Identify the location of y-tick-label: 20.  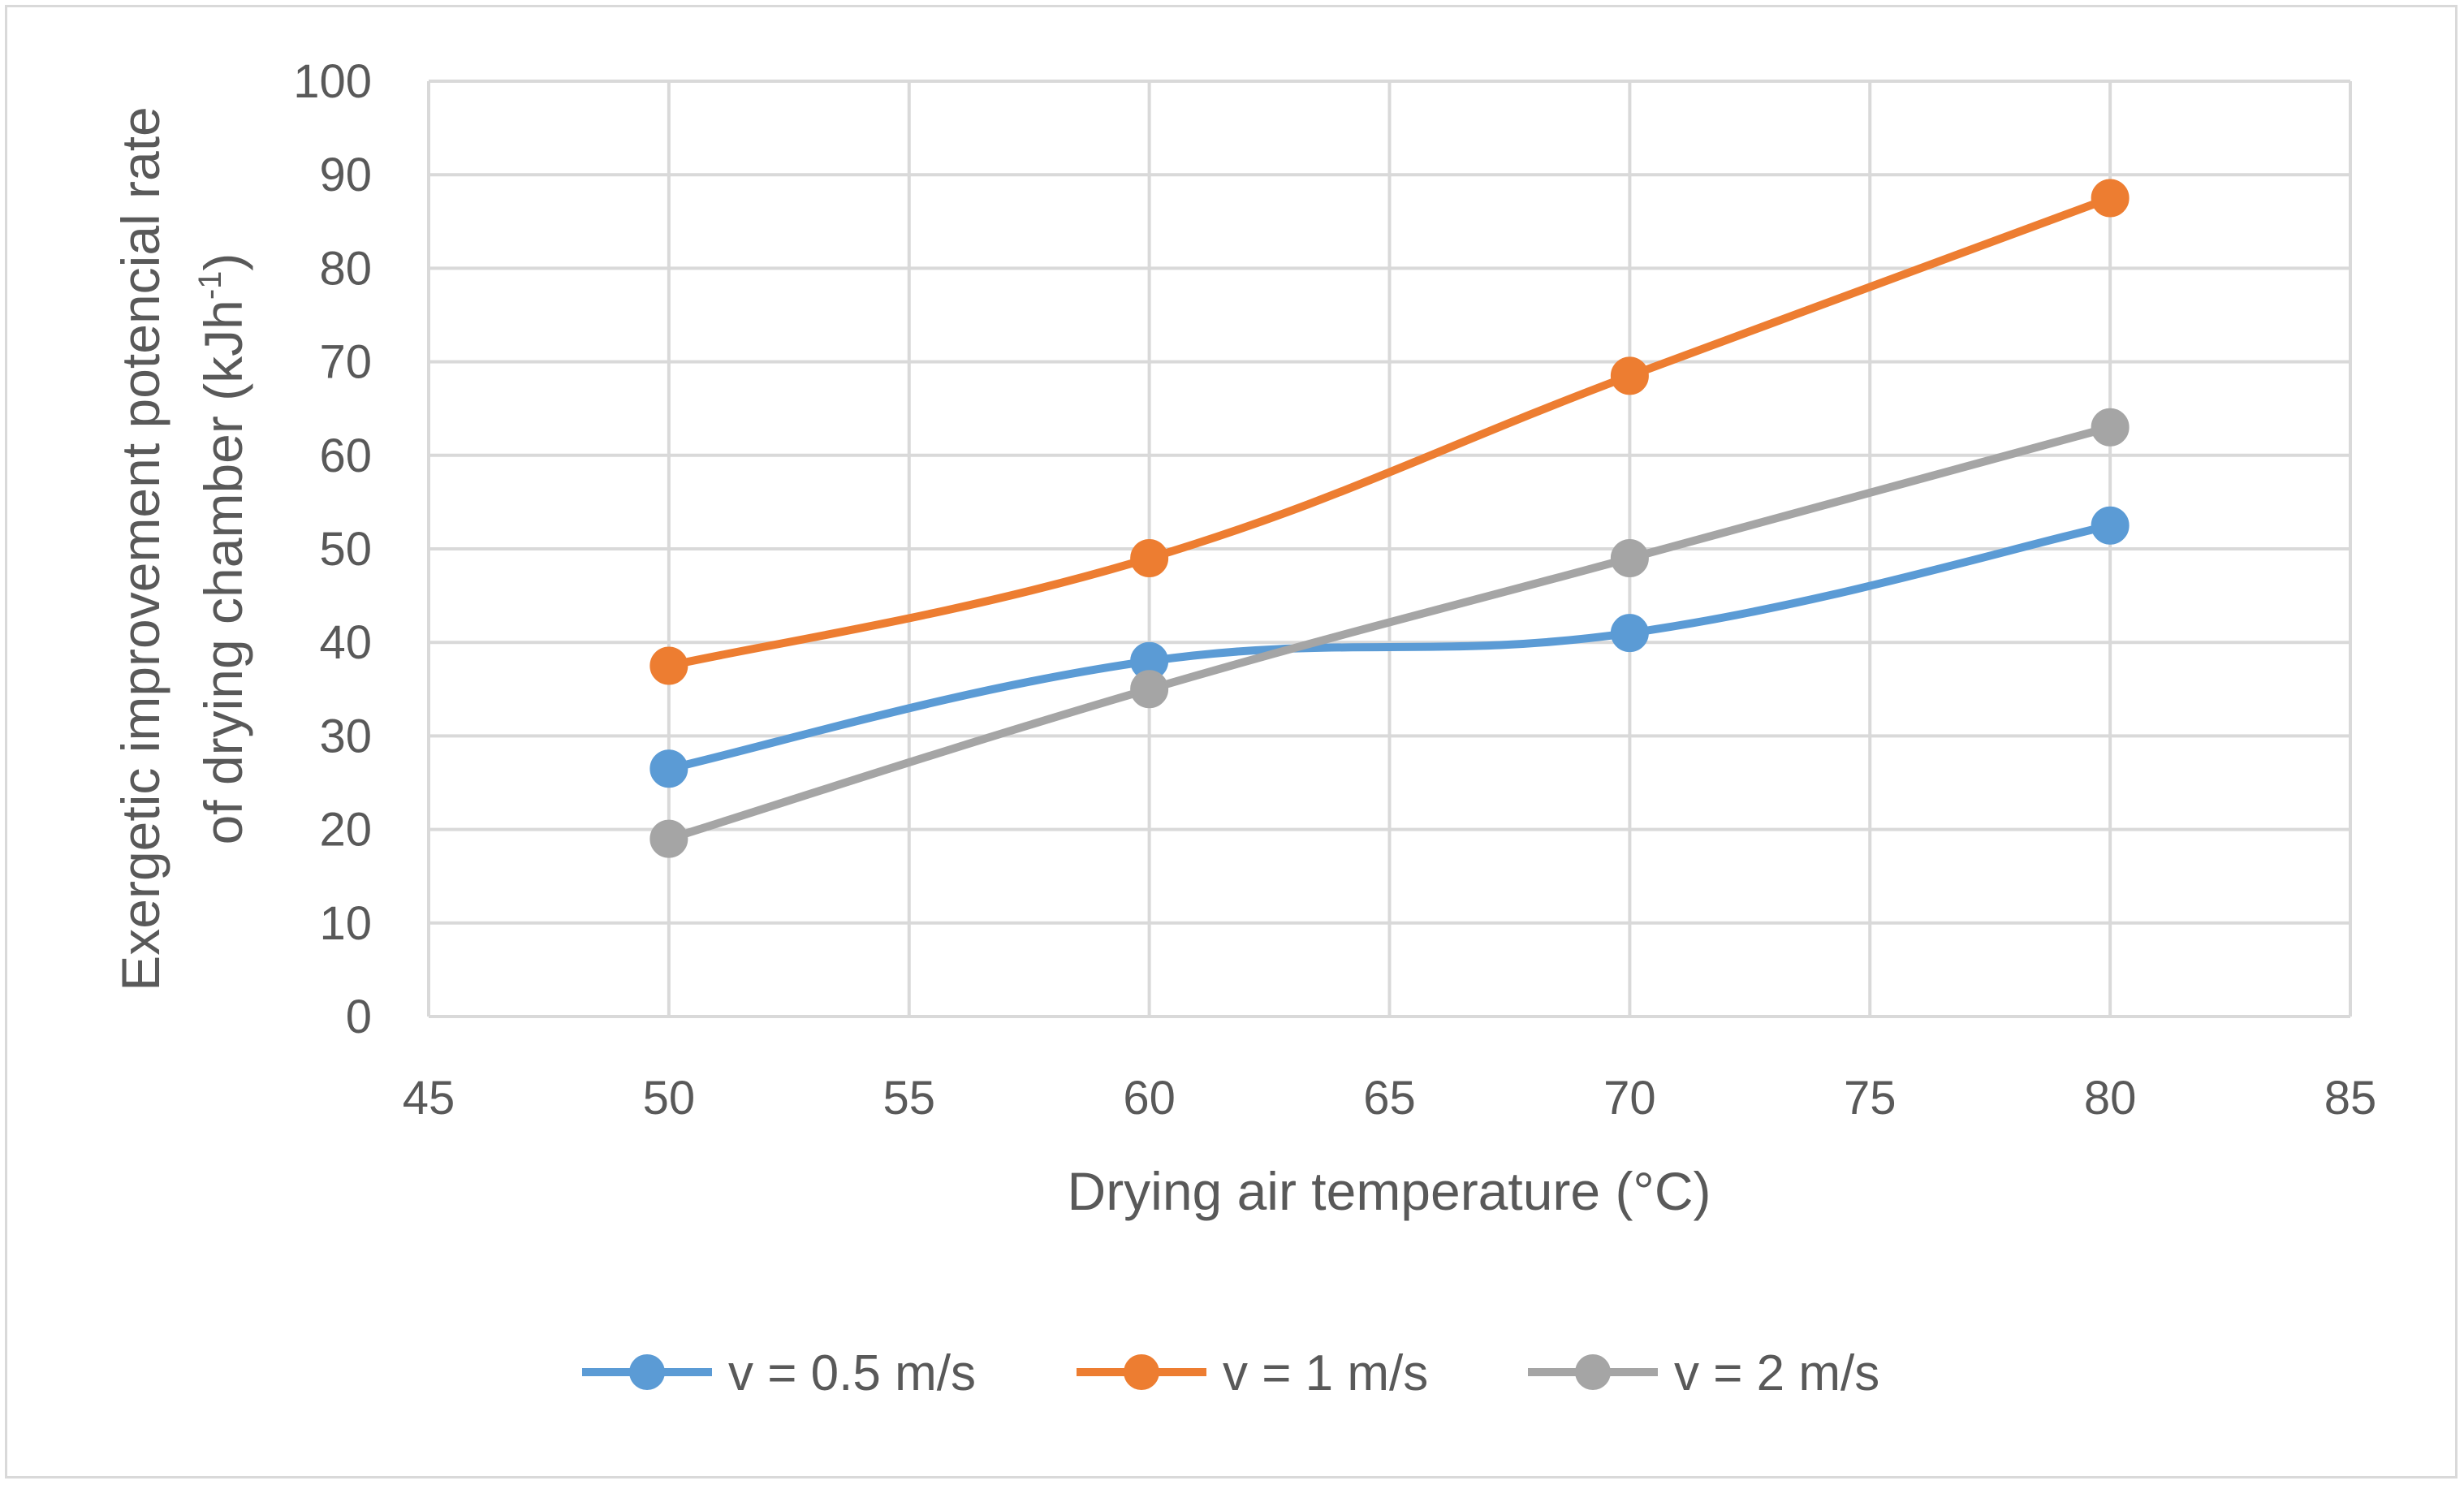
(345, 830).